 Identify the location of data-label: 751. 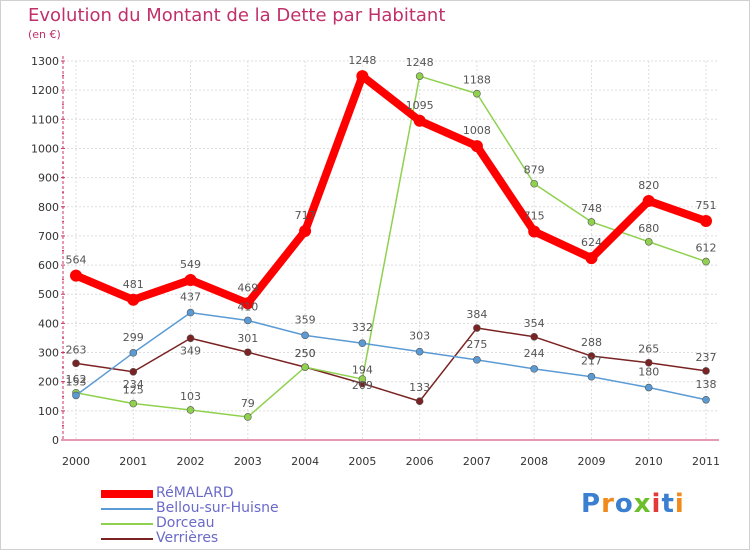
(706, 205).